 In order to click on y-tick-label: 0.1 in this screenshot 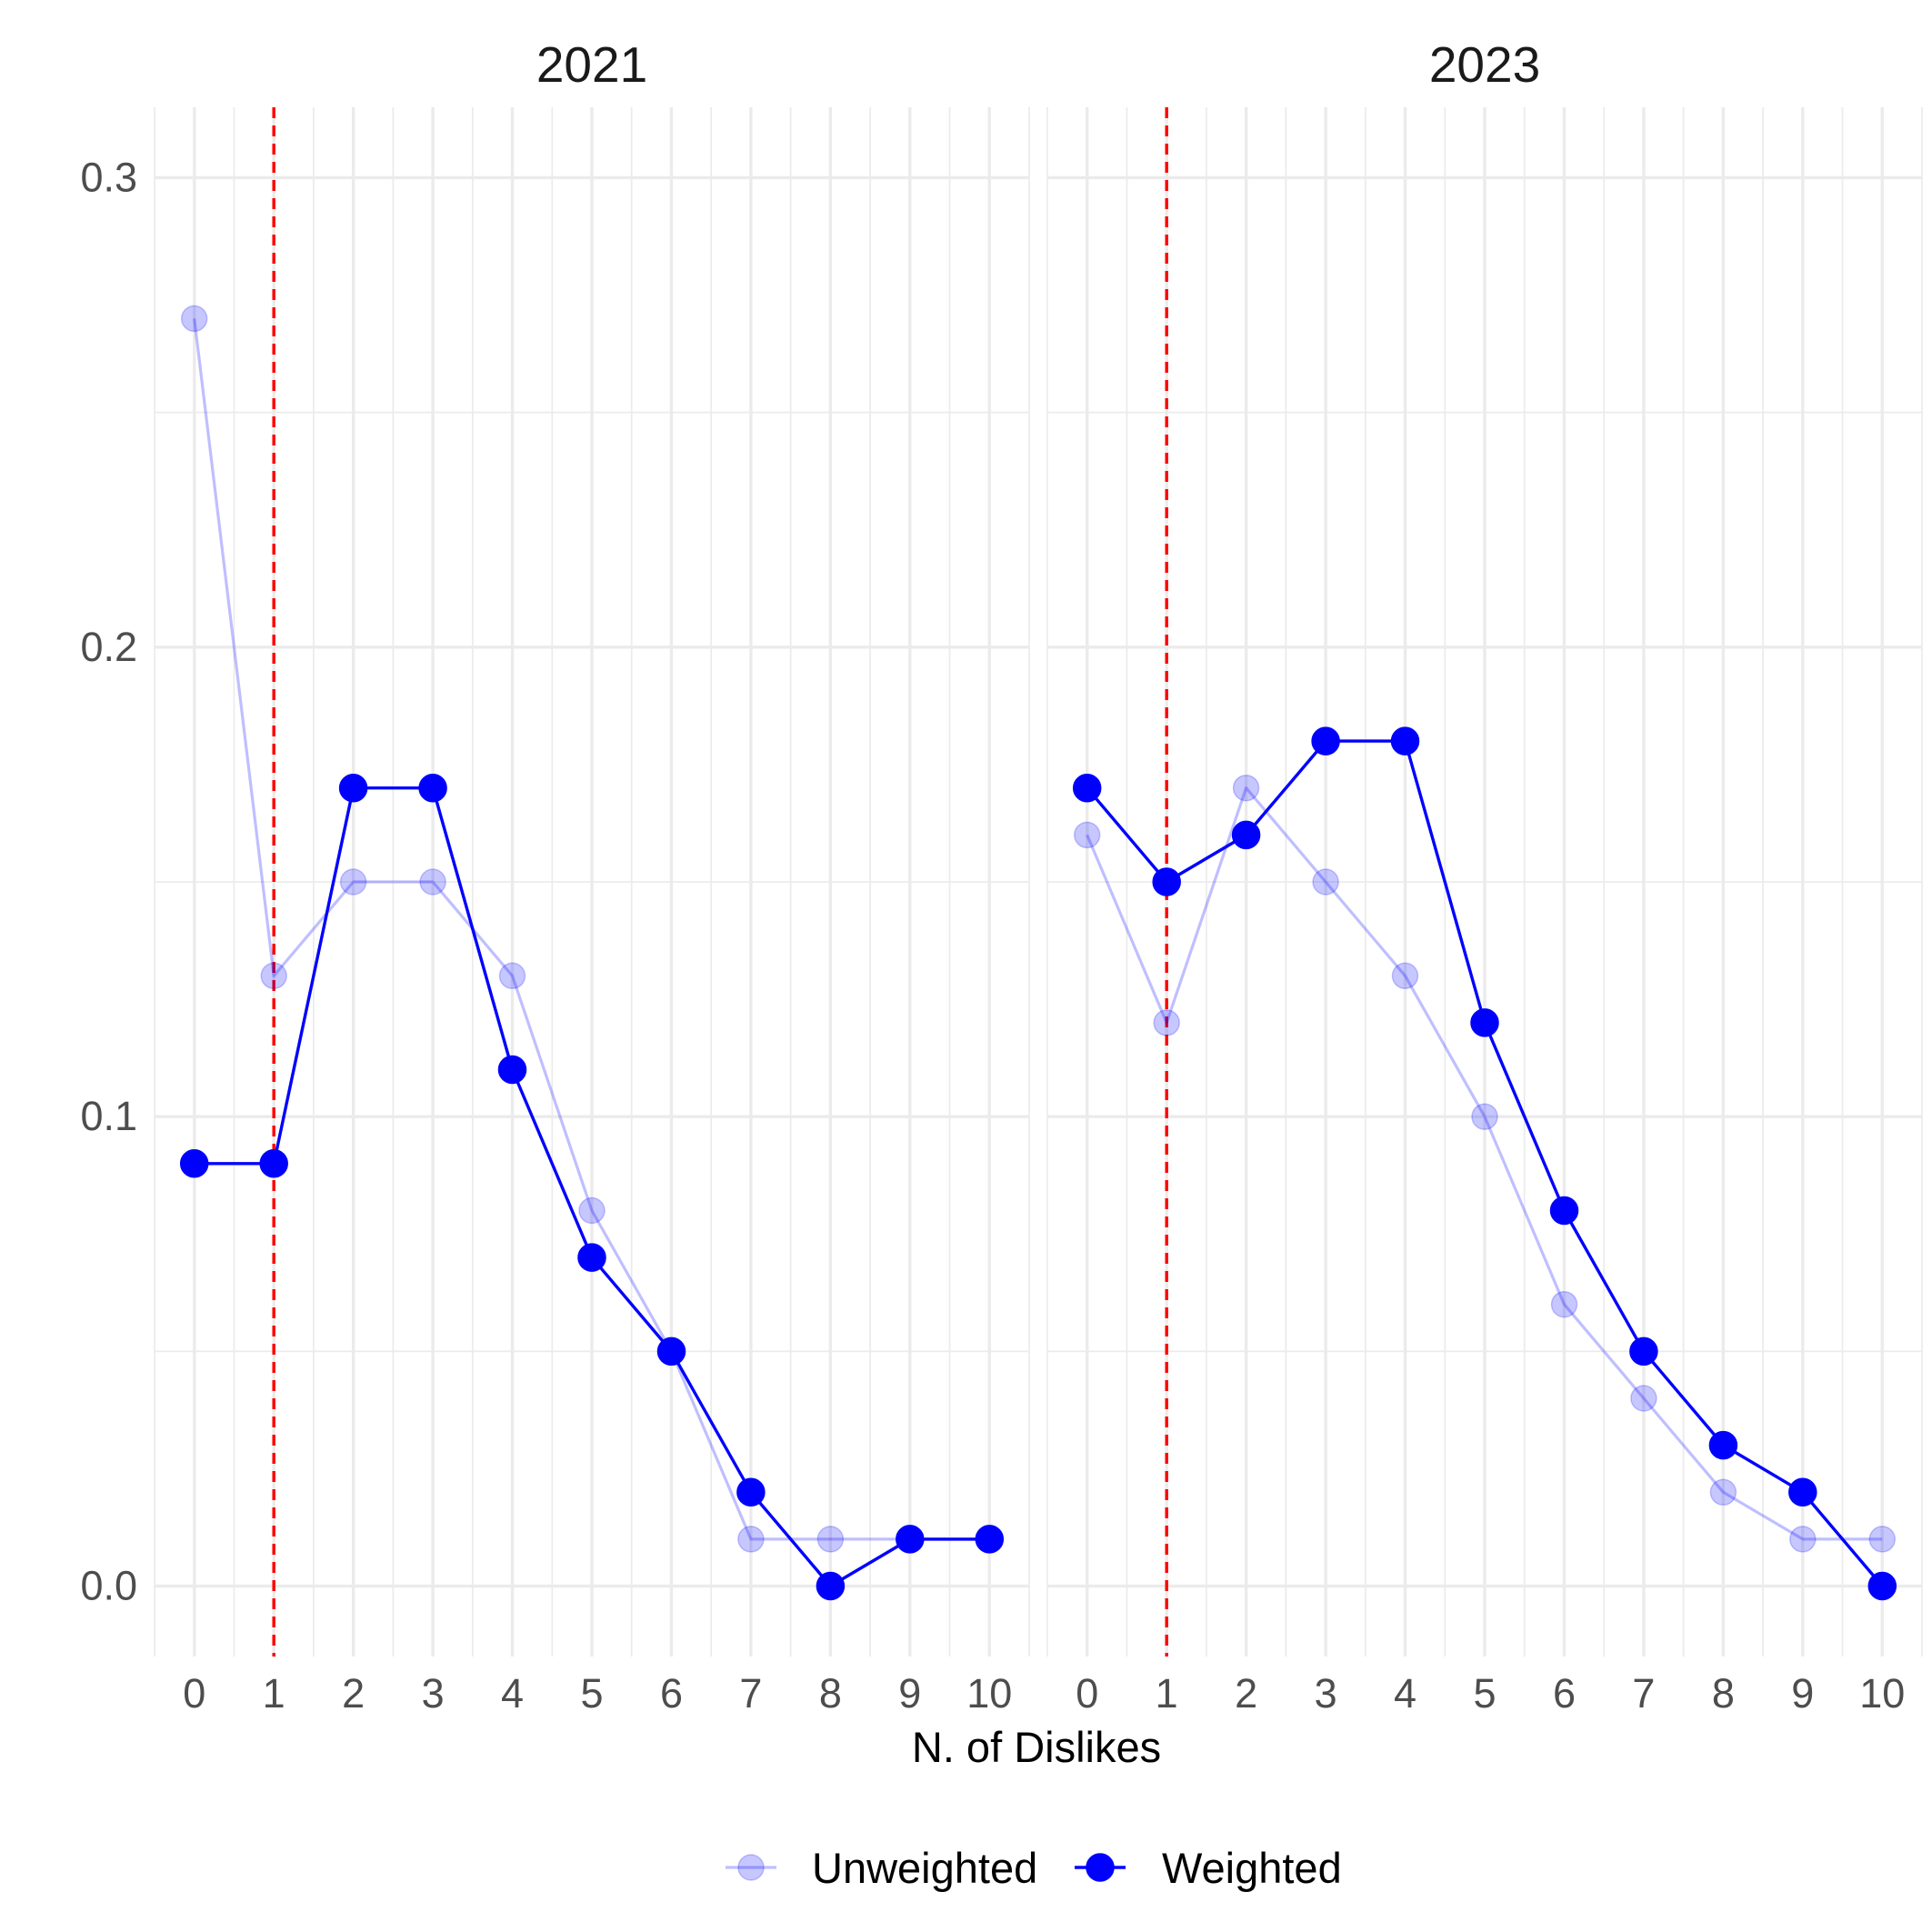, I will do `click(108, 1116)`.